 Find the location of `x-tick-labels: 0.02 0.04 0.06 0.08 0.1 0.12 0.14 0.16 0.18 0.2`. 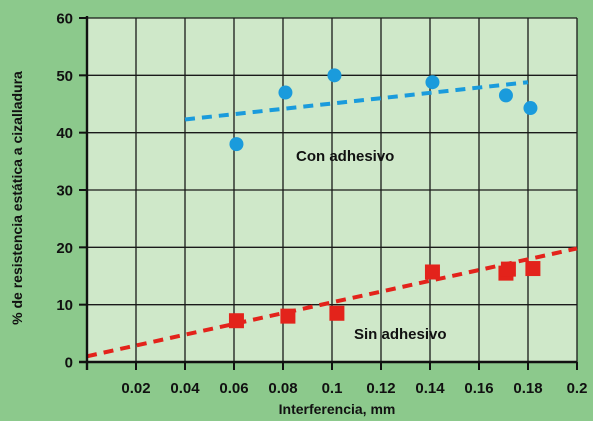

x-tick-labels: 0.02 0.04 0.06 0.08 0.1 0.12 0.14 0.16 0.18 0.2 is located at coordinates (354, 388).